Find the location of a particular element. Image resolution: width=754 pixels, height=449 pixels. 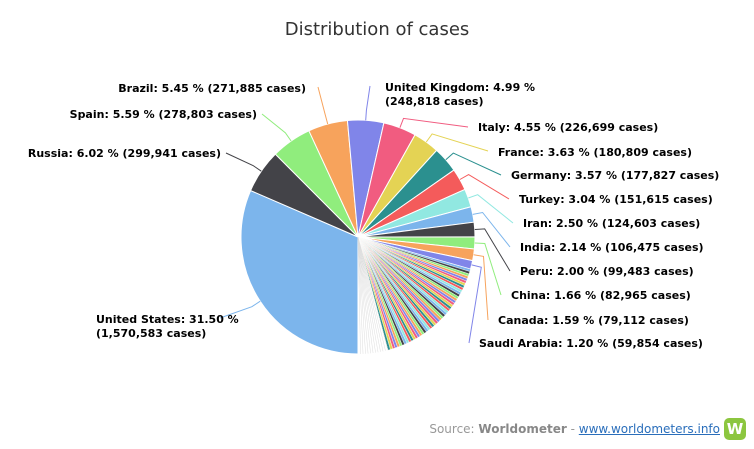

label-france: France: 3.63 % (180,809 cases) is located at coordinates (595, 152).